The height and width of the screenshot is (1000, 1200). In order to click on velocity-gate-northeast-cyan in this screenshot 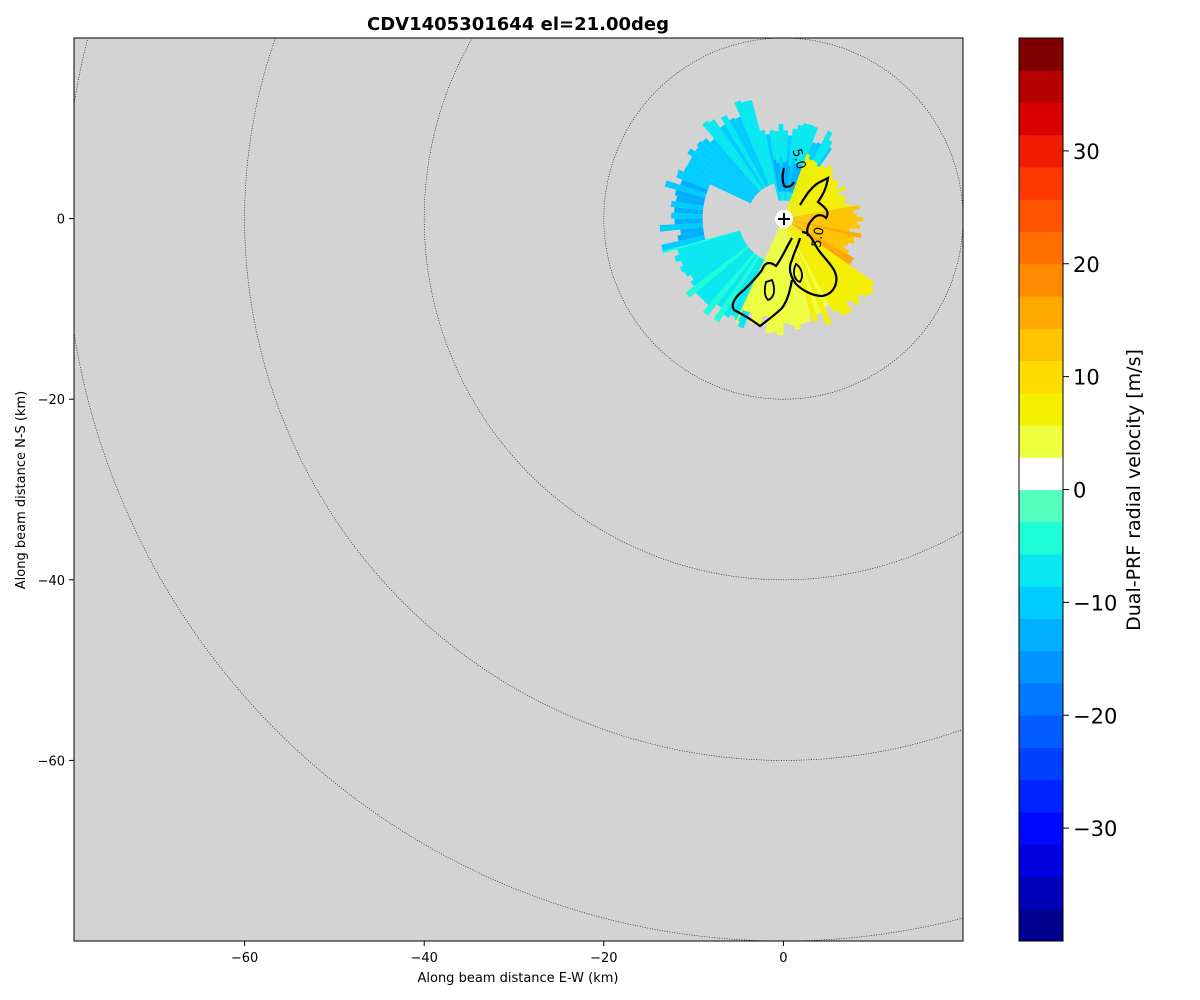, I will do `click(770, 165)`.